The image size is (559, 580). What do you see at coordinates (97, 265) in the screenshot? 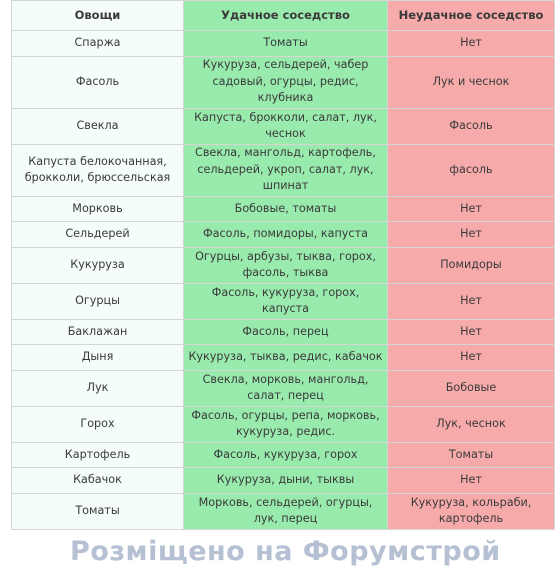
I see `vegetable-cell: Кукуруза` at bounding box center [97, 265].